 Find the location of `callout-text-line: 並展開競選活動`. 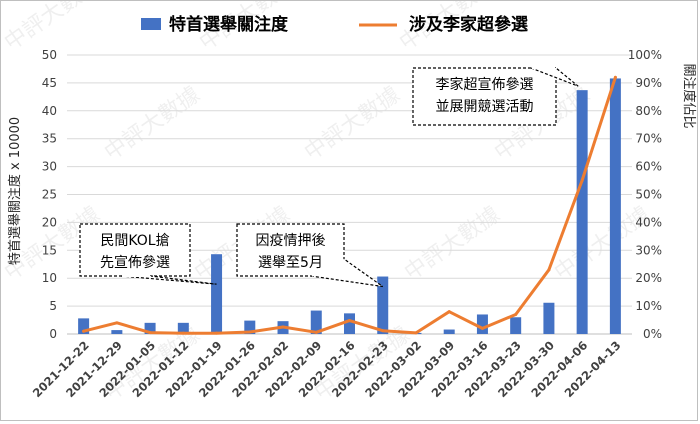

callout-text-line: 並展開競選活動 is located at coordinates (485, 107).